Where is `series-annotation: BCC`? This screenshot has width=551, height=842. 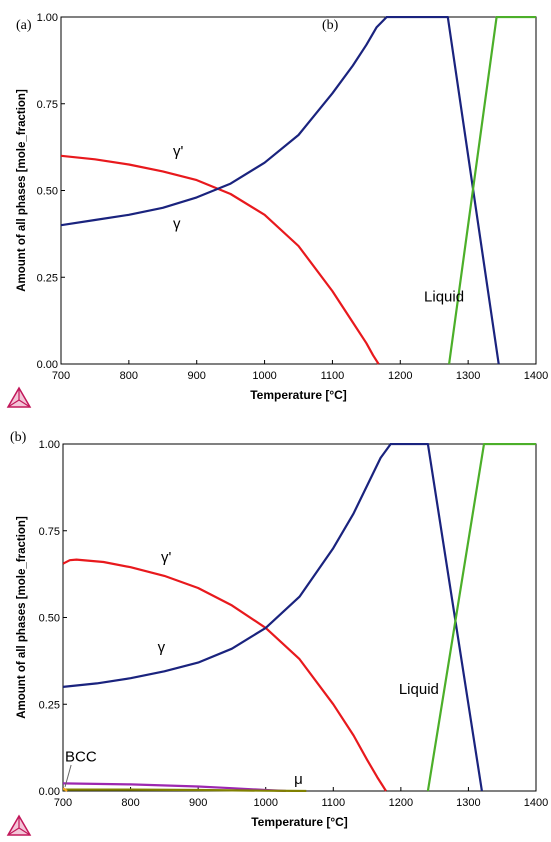 series-annotation: BCC is located at coordinates (81, 757).